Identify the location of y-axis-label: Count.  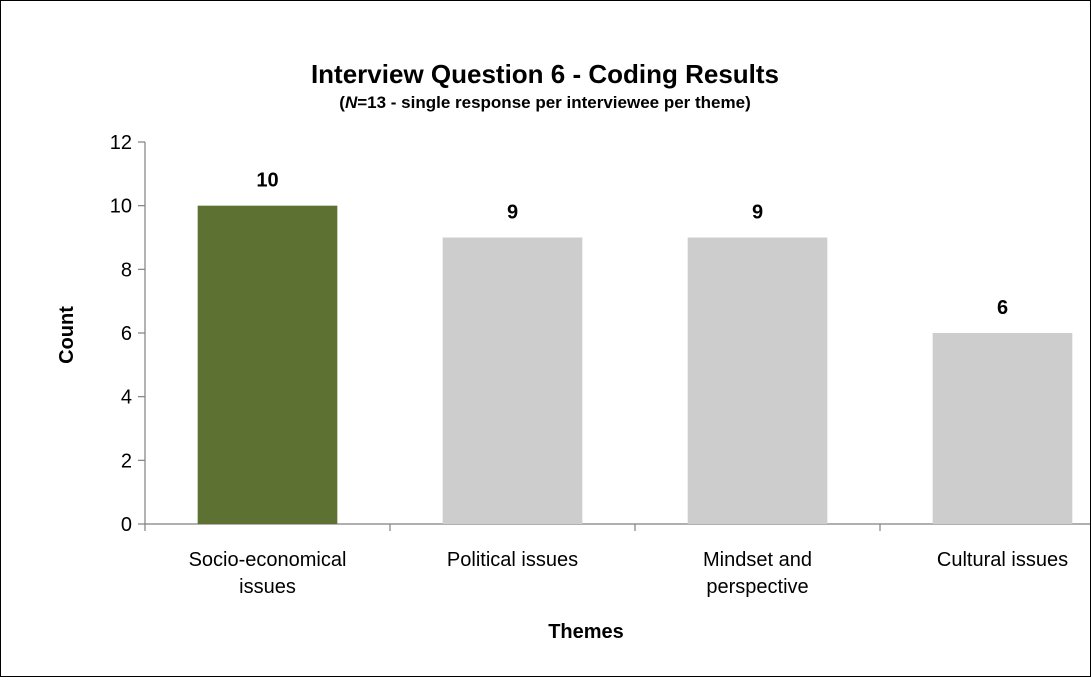
(67, 335).